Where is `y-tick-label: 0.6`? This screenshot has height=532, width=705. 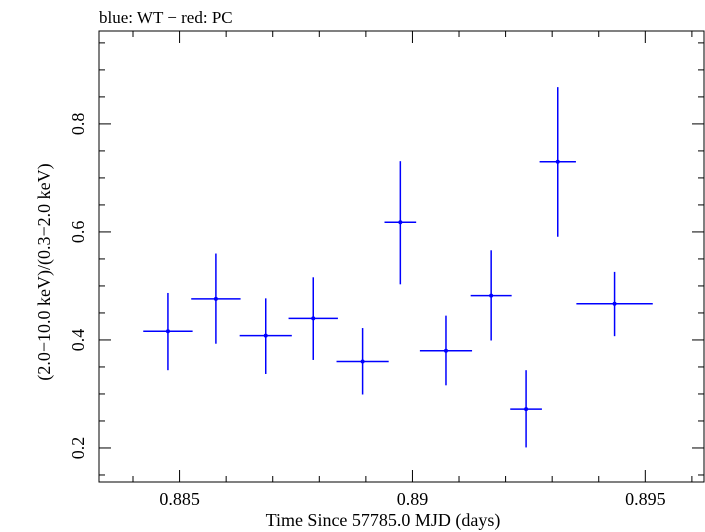 y-tick-label: 0.6 is located at coordinates (78, 232).